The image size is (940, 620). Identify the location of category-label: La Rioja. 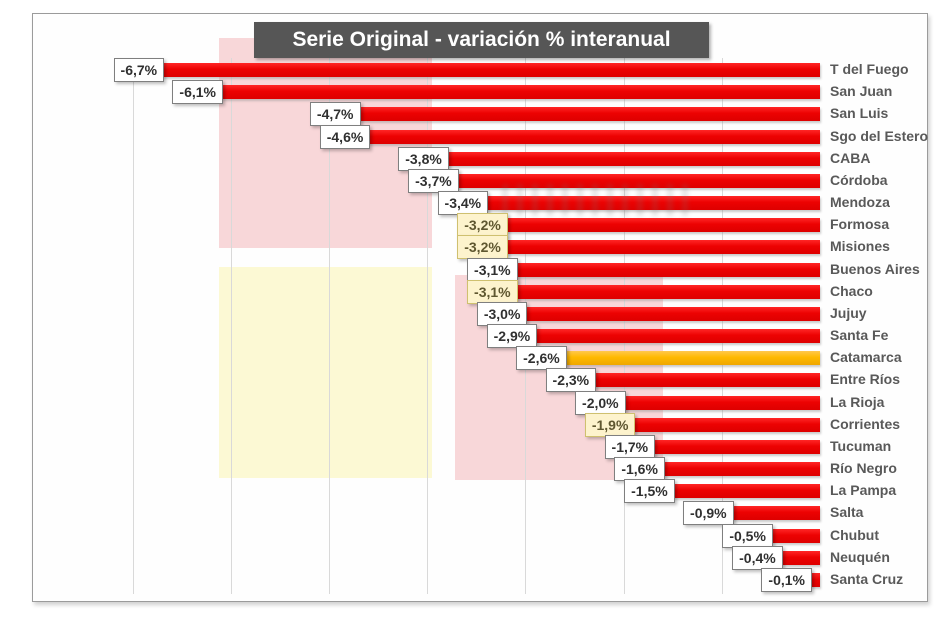
(857, 401).